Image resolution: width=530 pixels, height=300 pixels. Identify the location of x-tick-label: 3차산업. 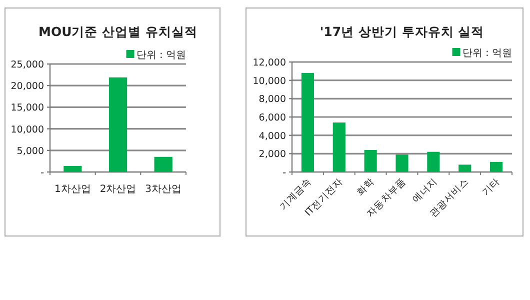
(163, 189).